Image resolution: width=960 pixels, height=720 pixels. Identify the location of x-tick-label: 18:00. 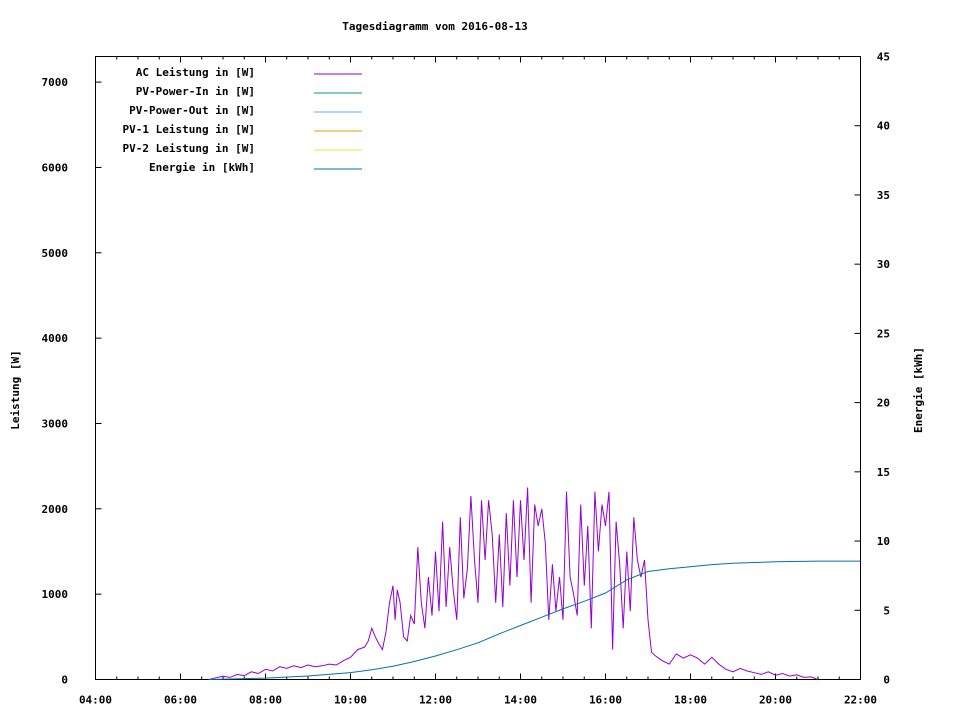
(690, 700).